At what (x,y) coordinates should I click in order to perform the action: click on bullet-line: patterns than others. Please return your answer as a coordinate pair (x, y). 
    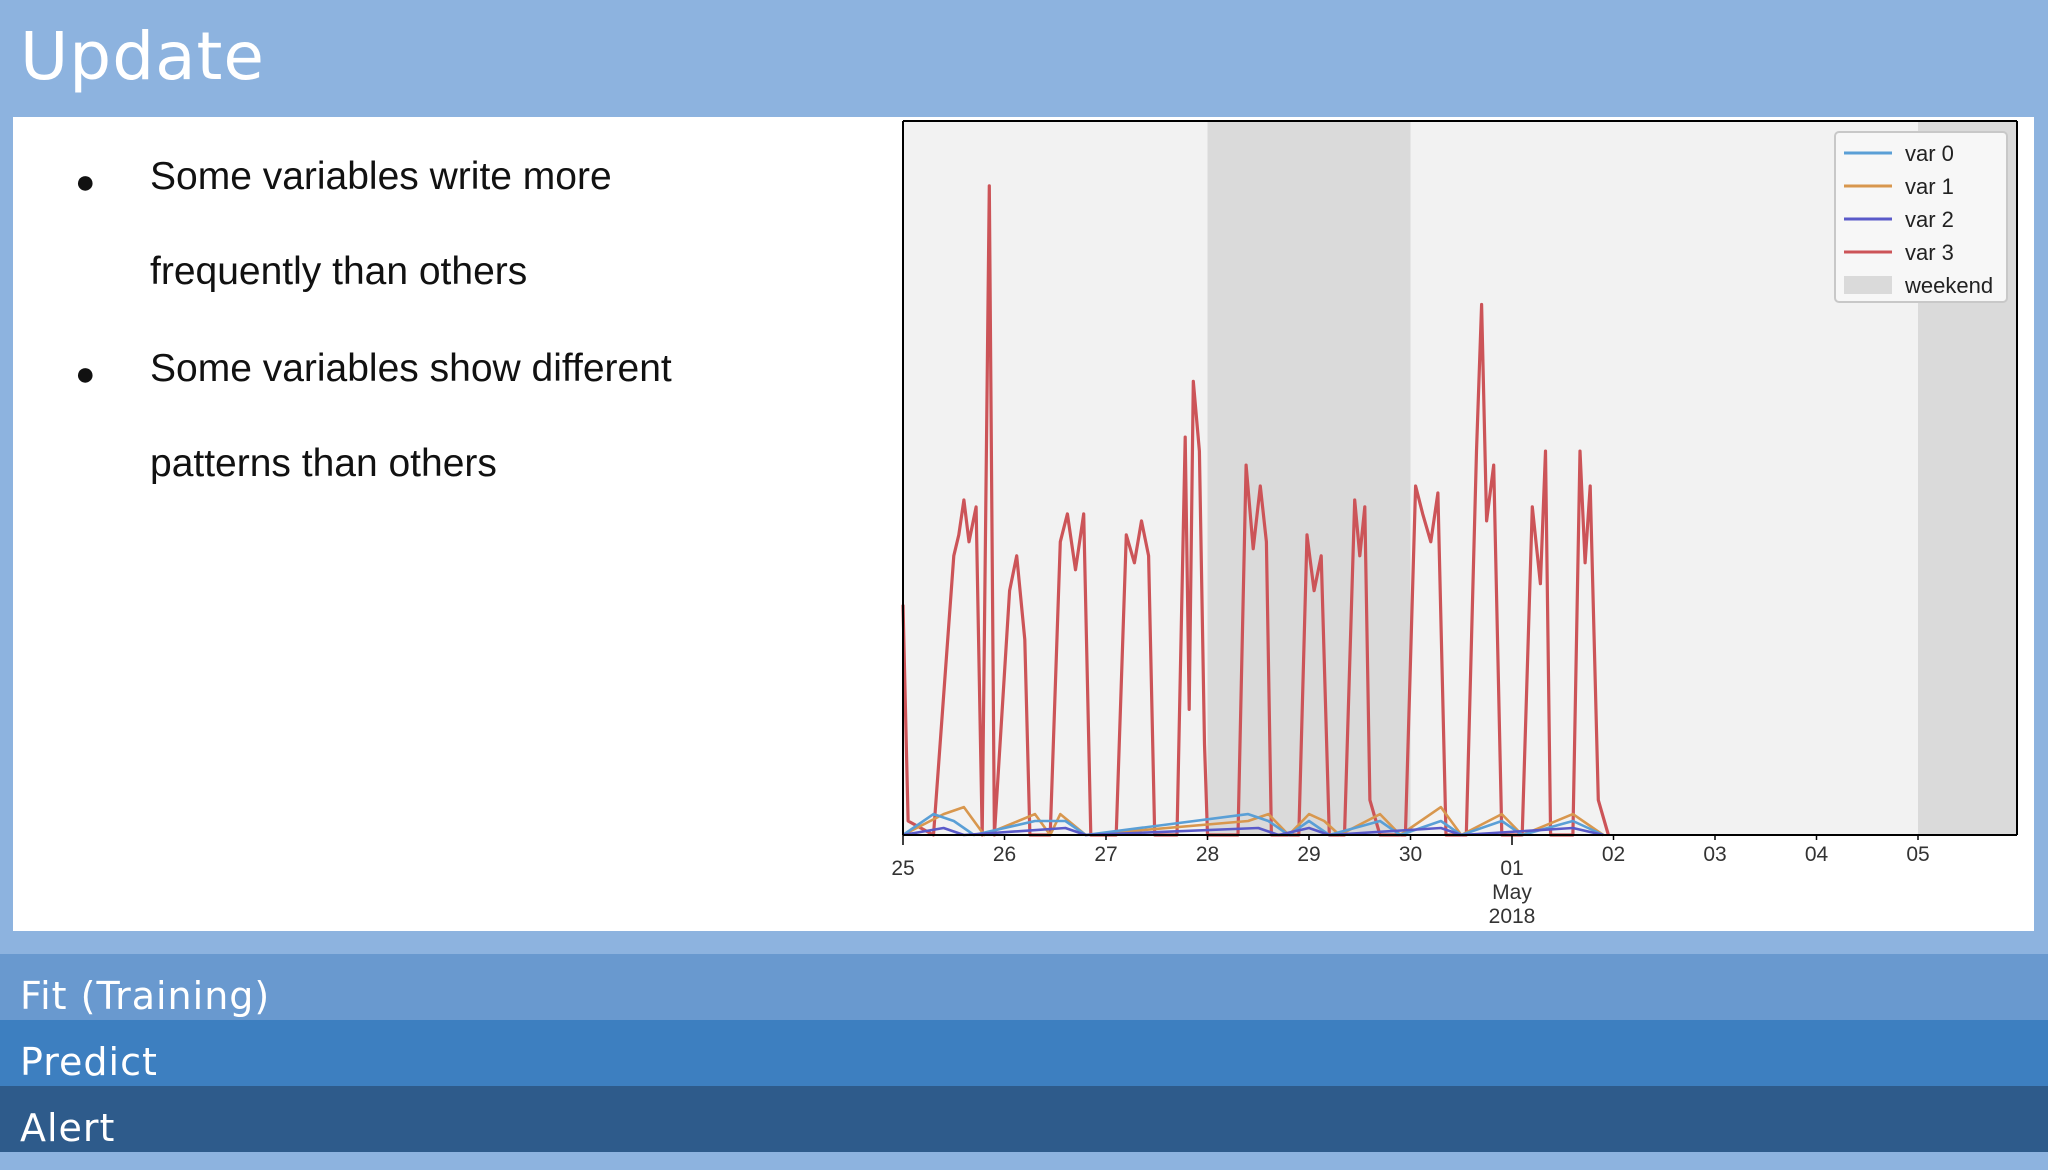
    Looking at the image, I should click on (323, 463).